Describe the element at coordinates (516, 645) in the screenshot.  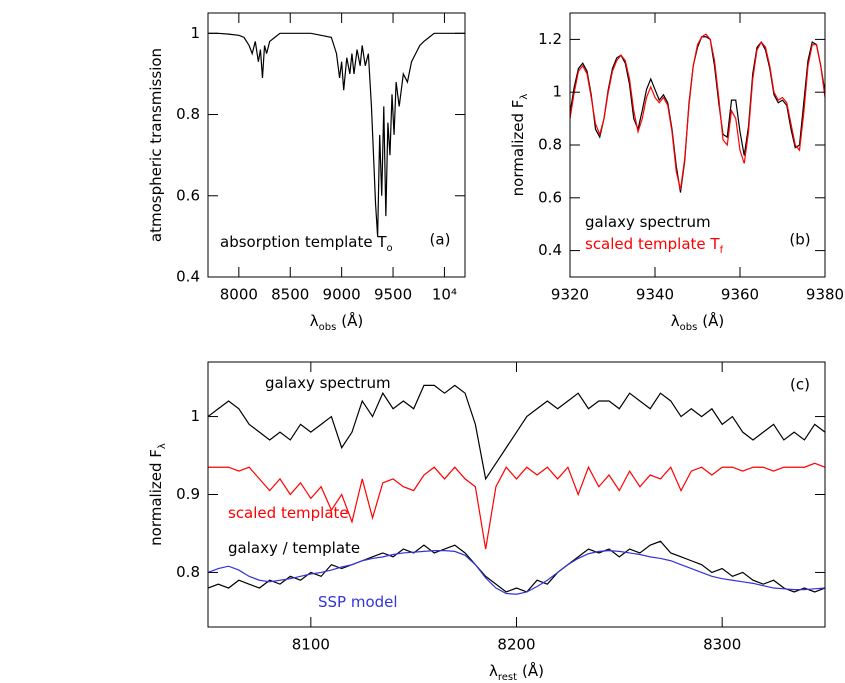
I see `x-tick-label: 8200` at that location.